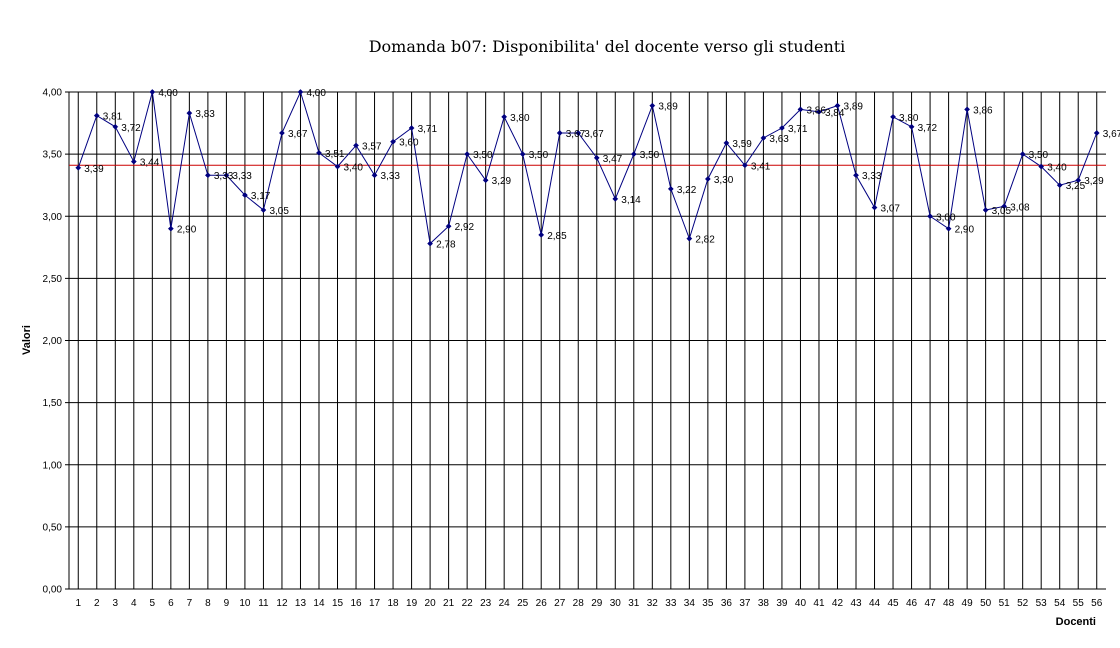 Image resolution: width=1120 pixels, height=648 pixels. What do you see at coordinates (505, 603) in the screenshot?
I see `x-tick-label: 24` at bounding box center [505, 603].